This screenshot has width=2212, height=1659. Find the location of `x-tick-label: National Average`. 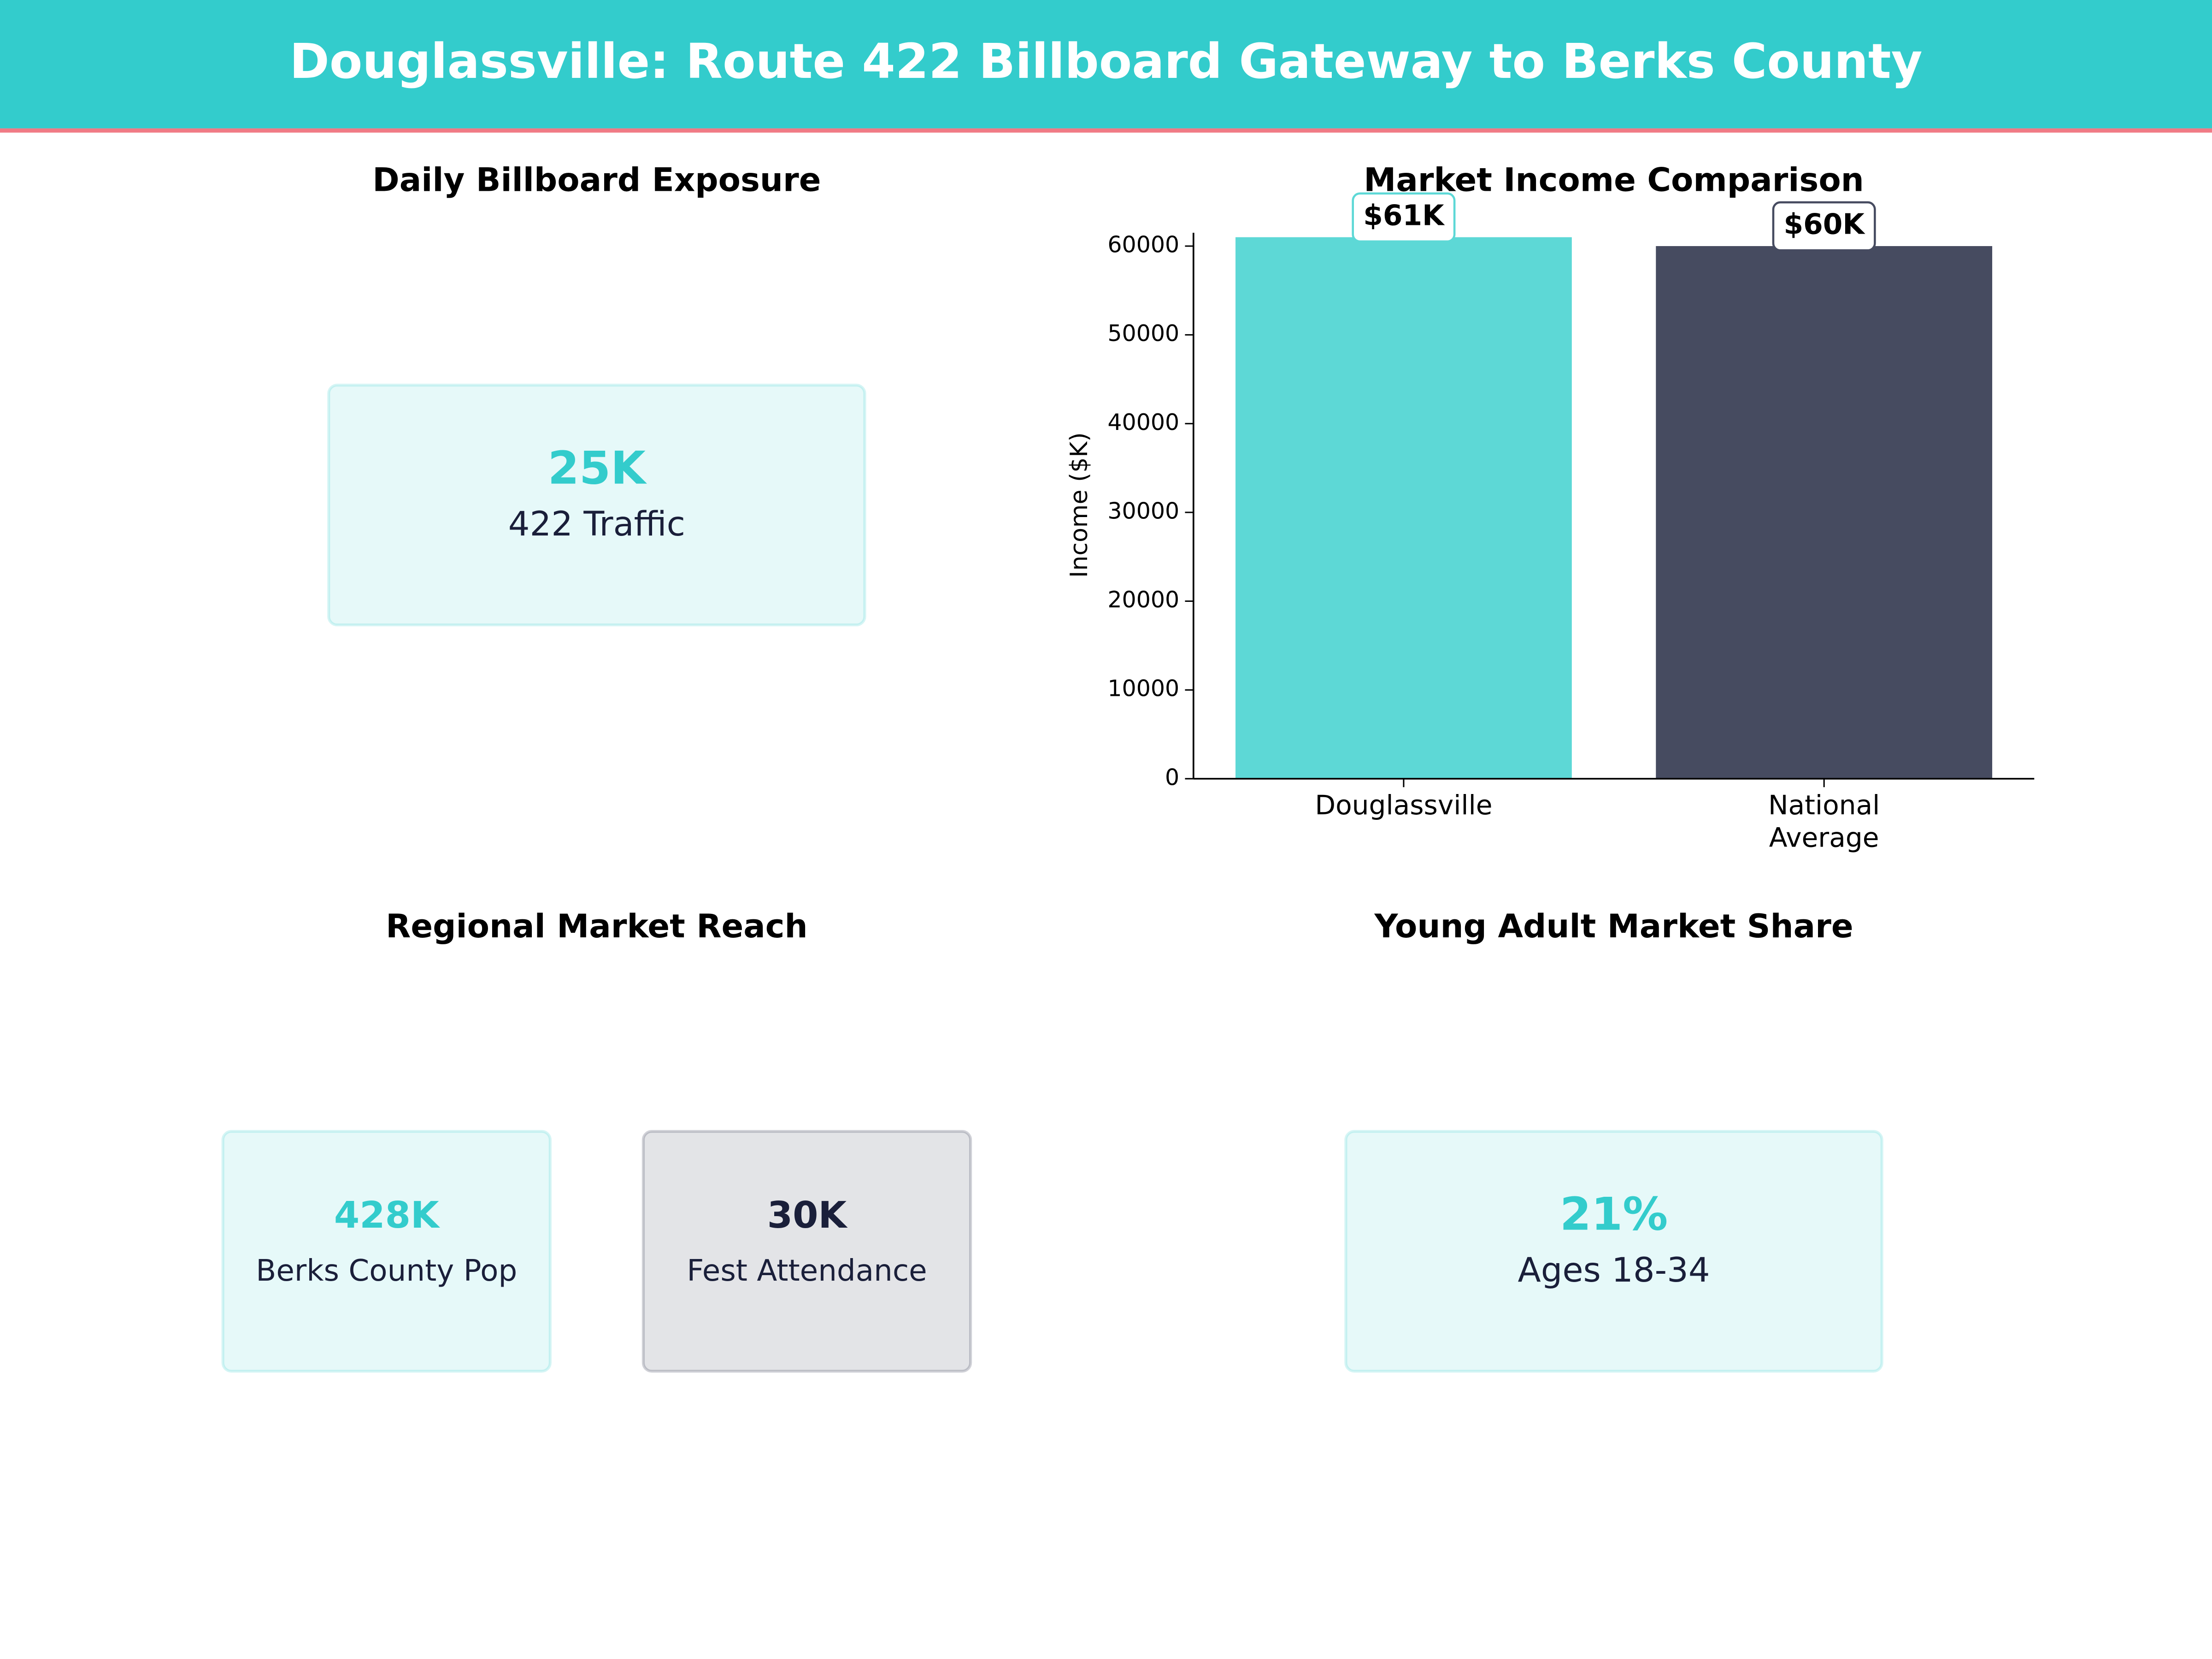

x-tick-label: National Average is located at coordinates (1824, 821).